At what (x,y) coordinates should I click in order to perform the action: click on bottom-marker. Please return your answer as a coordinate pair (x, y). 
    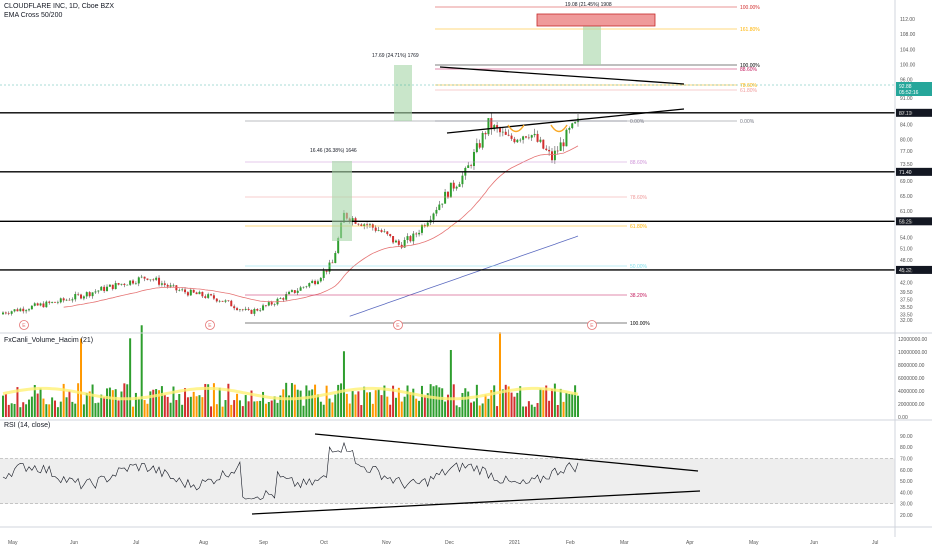
    Looking at the image, I should click on (516, 128).